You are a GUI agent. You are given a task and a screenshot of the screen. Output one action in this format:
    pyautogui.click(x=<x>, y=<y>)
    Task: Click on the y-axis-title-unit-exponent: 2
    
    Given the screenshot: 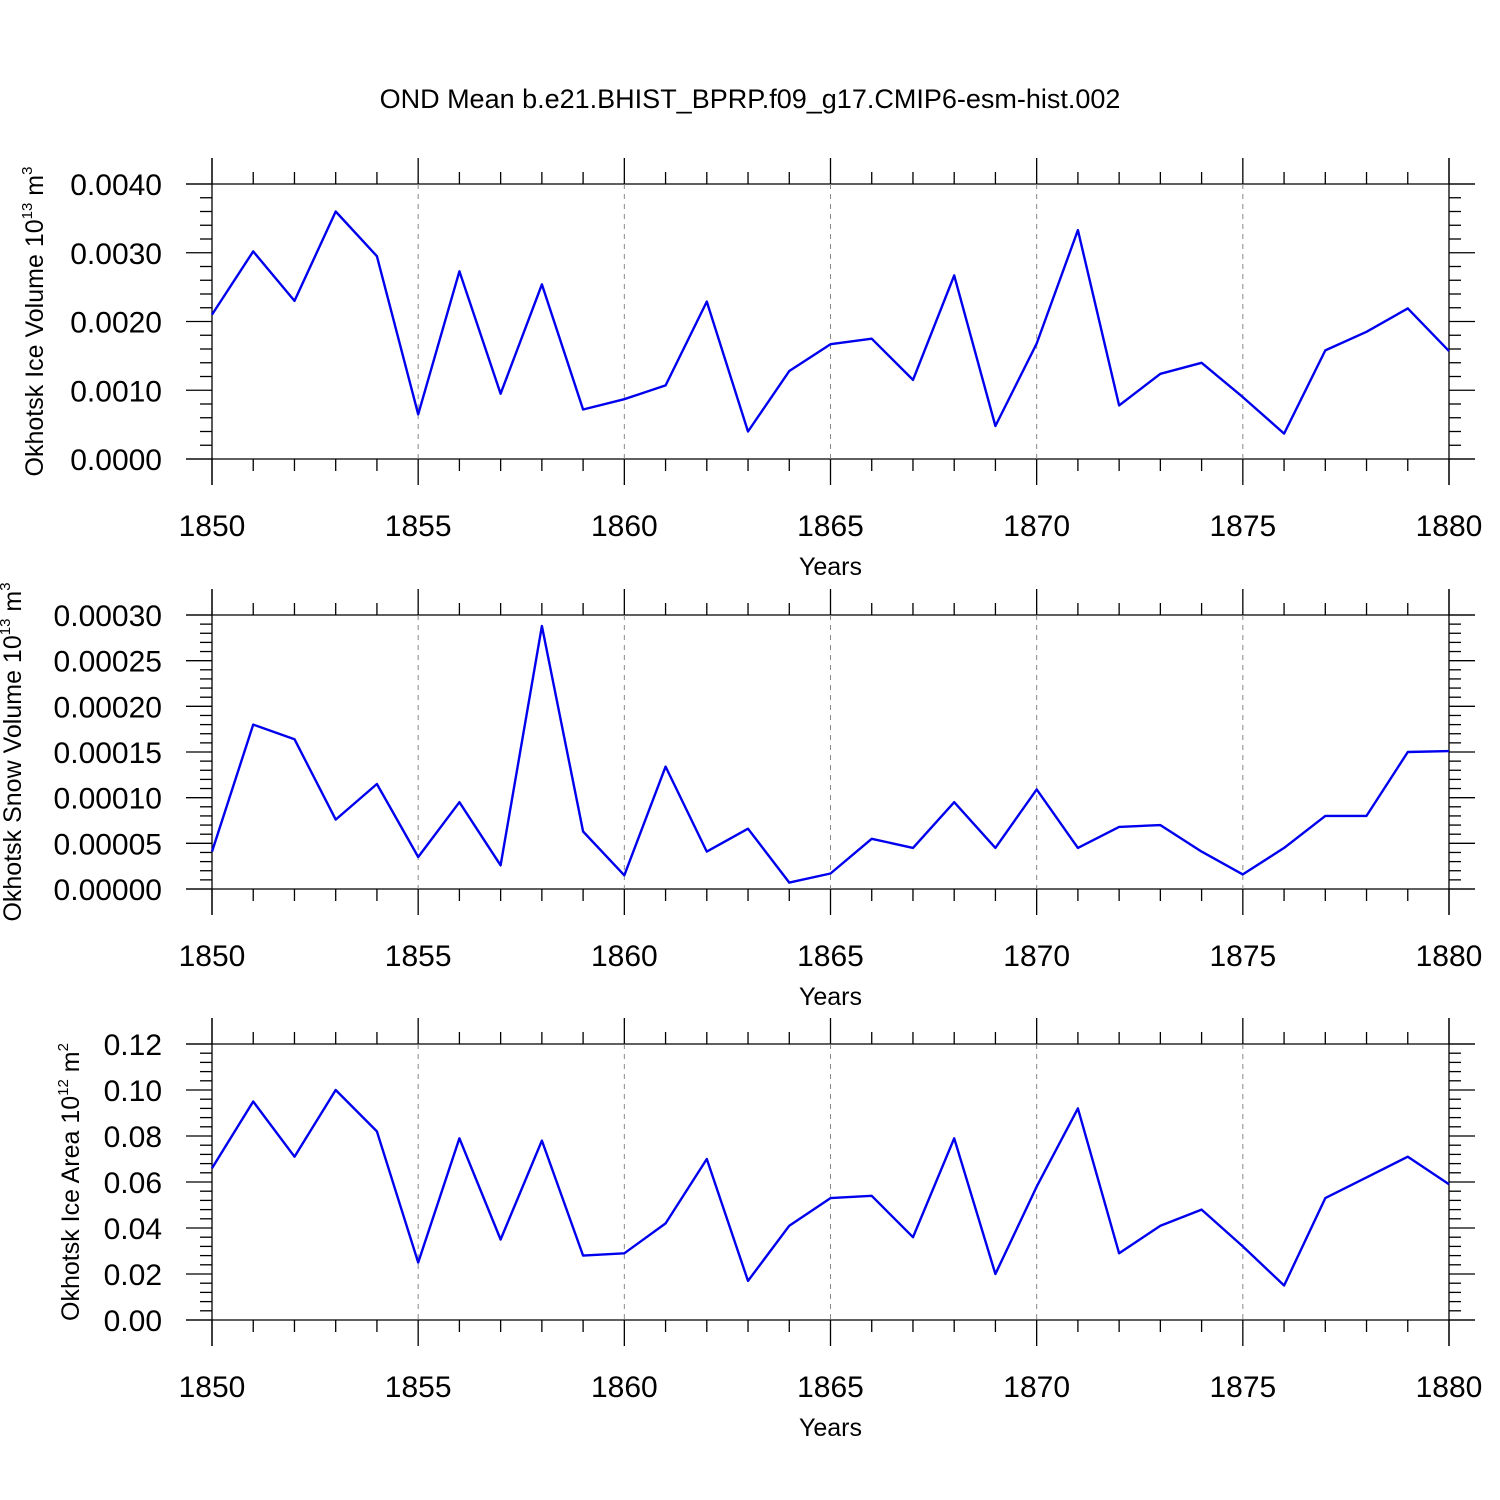 What is the action you would take?
    pyautogui.click(x=63, y=1047)
    